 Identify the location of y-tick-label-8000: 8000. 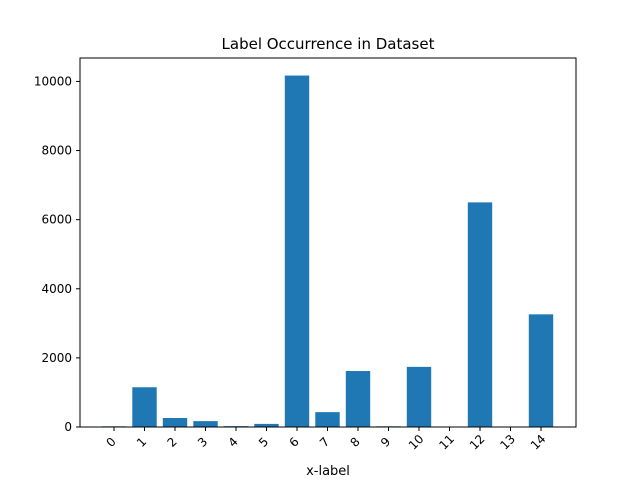
(56, 151).